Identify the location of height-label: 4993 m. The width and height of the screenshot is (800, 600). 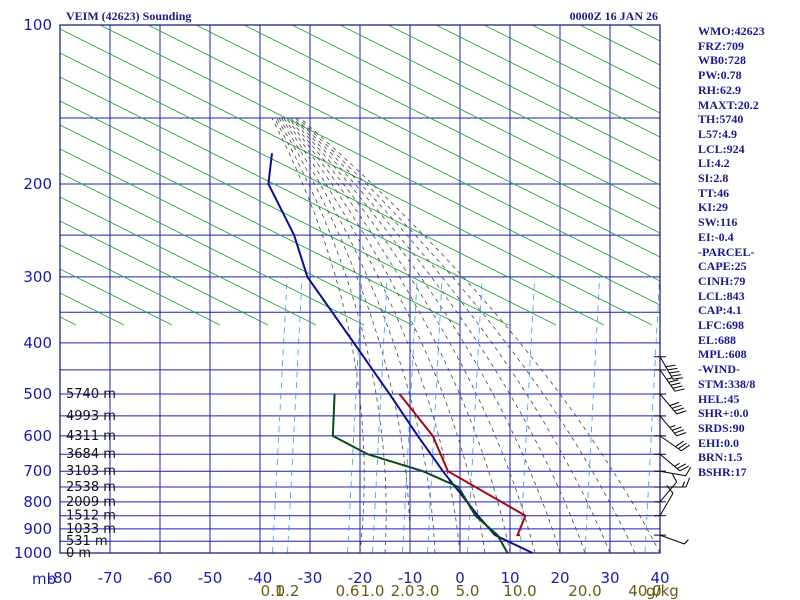
(91, 416).